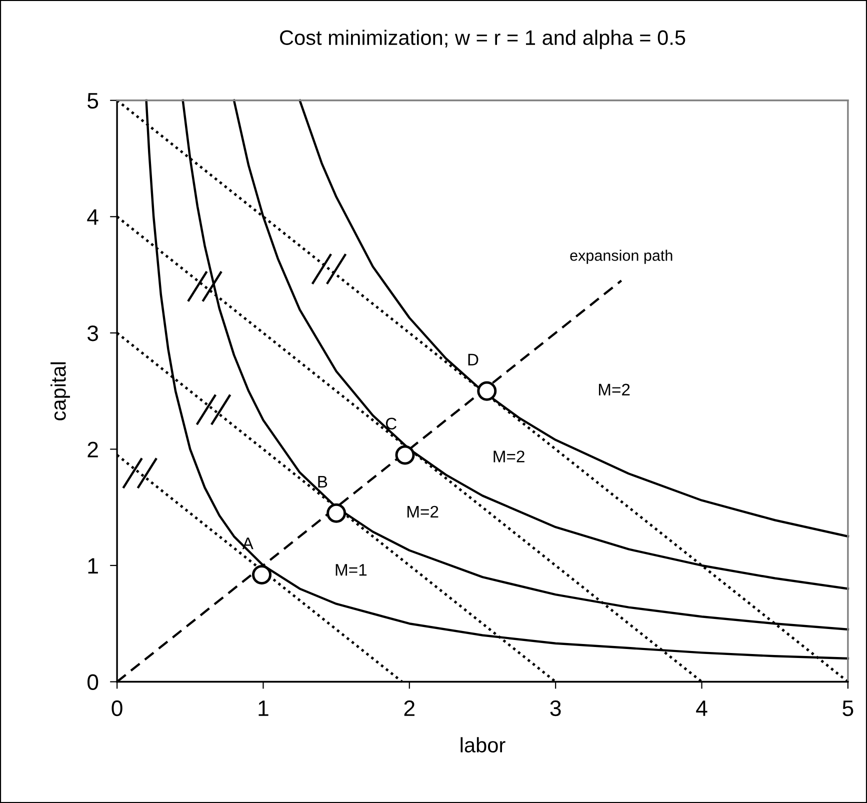 This screenshot has width=867, height=803. What do you see at coordinates (92, 217) in the screenshot?
I see `y-tick-label: 4` at bounding box center [92, 217].